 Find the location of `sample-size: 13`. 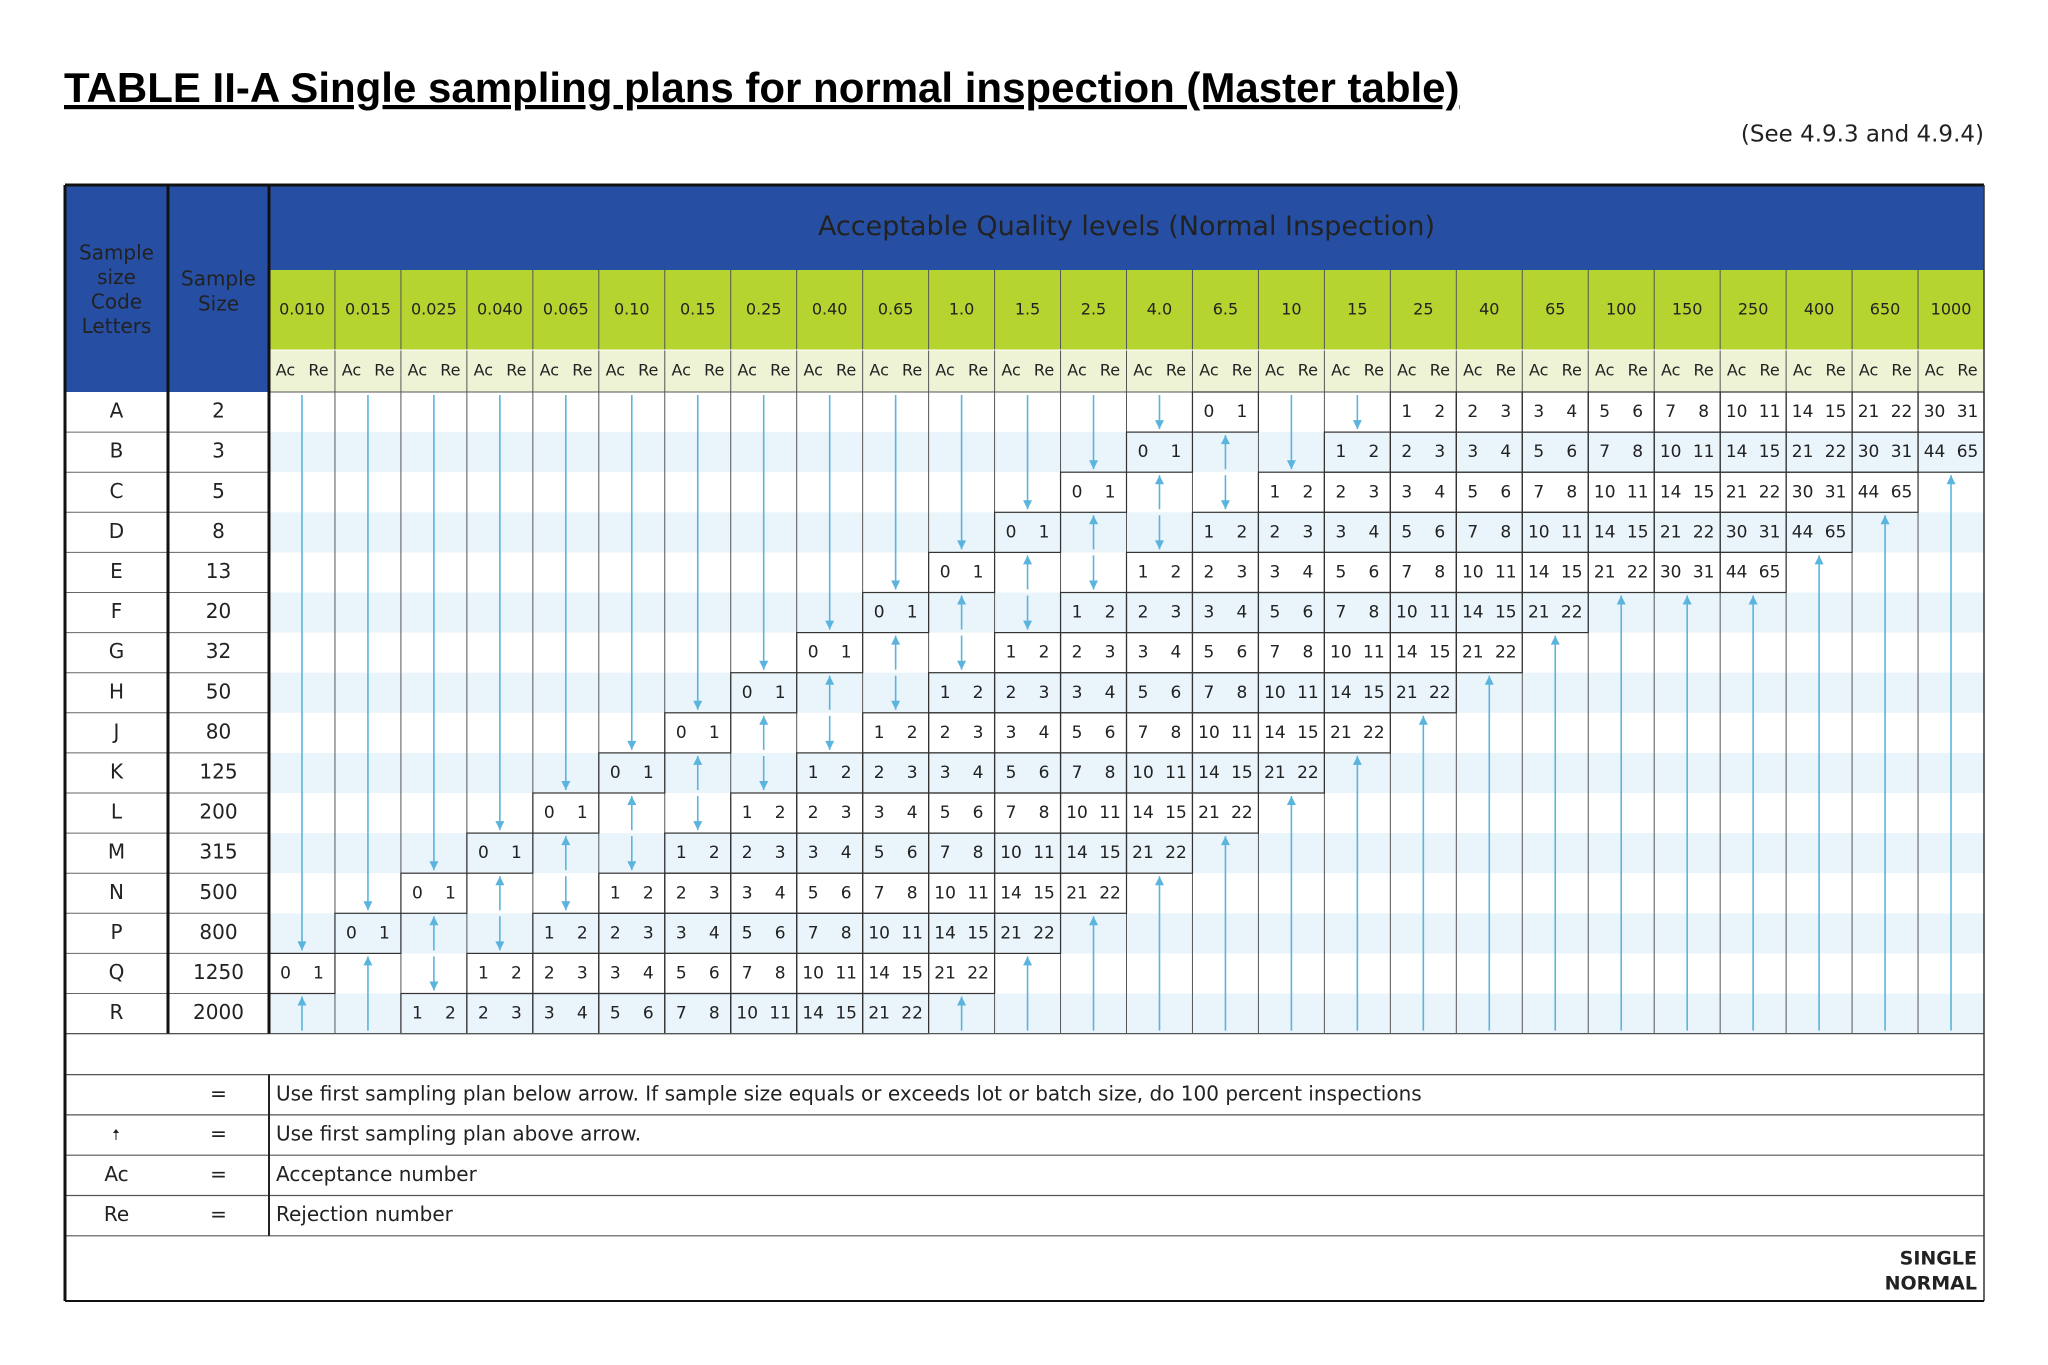

sample-size: 13 is located at coordinates (218, 571).